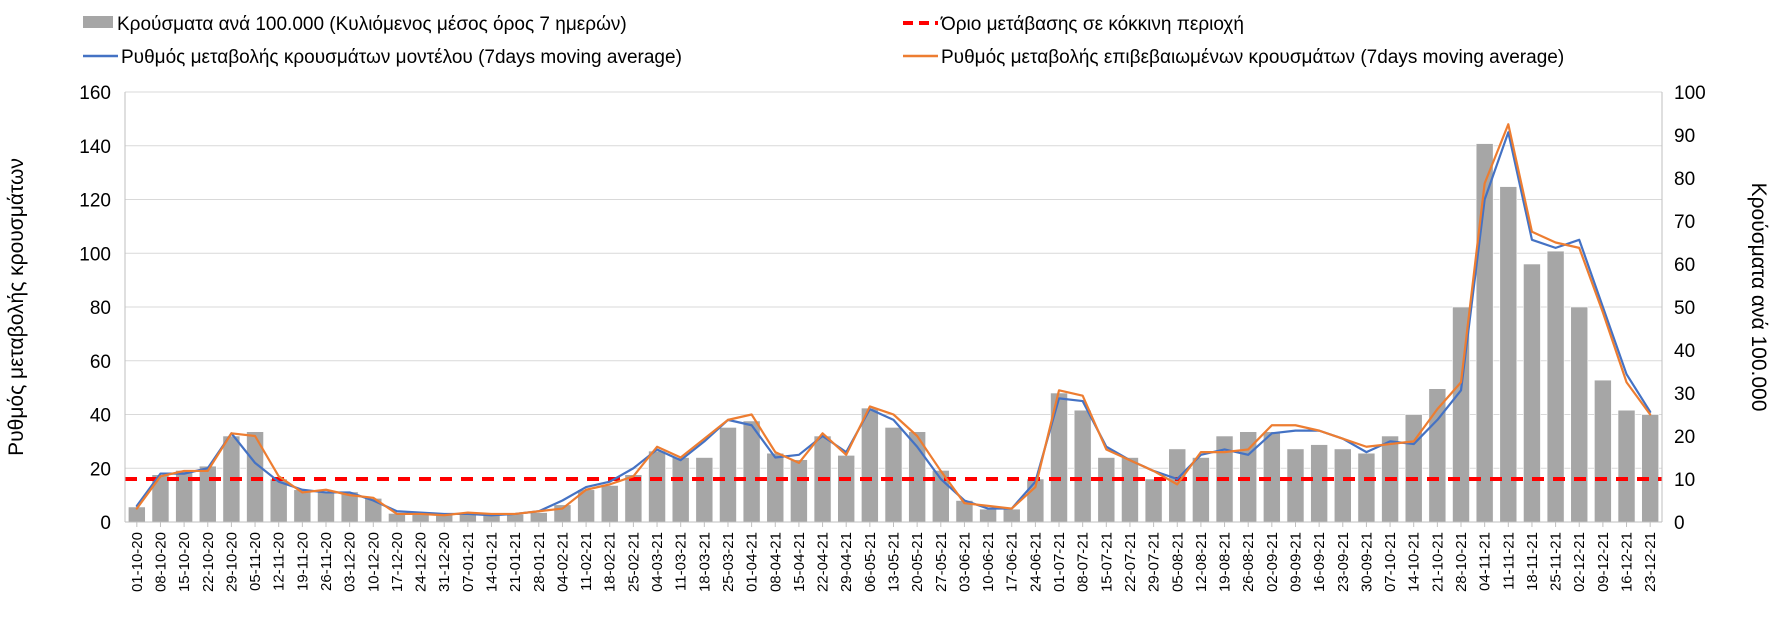 The image size is (1771, 621). What do you see at coordinates (1690, 93) in the screenshot?
I see `y-right-tick-label: 100` at bounding box center [1690, 93].